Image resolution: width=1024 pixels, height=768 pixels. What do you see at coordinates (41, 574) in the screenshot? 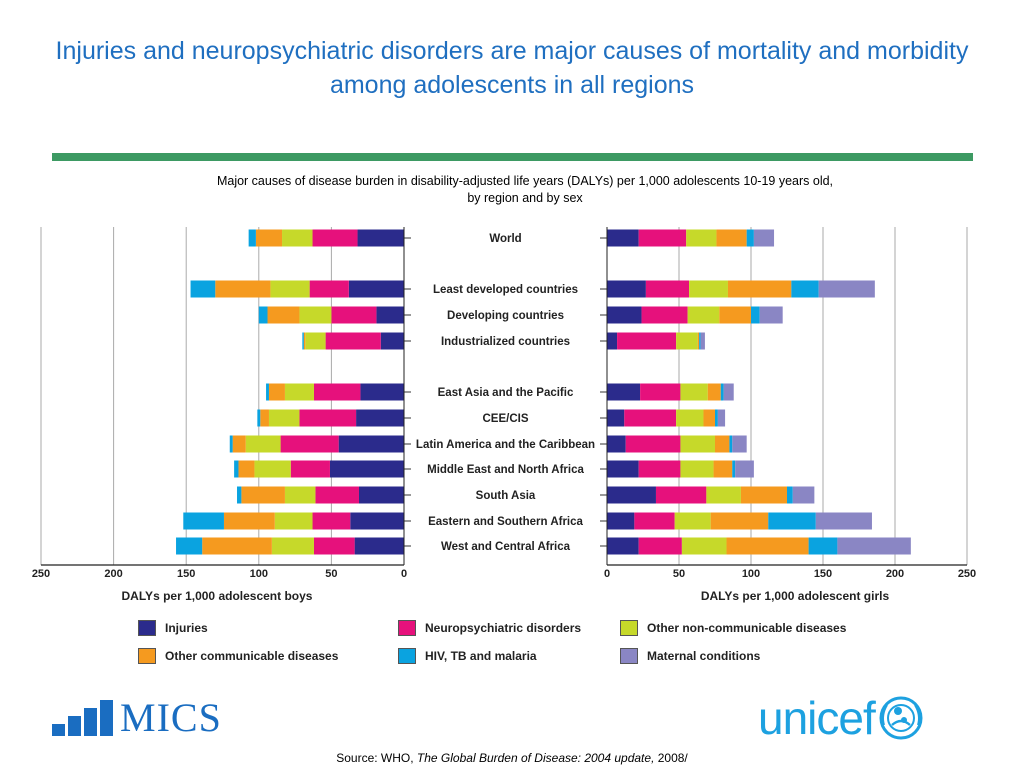
I see `tick-label-boys: 250` at bounding box center [41, 574].